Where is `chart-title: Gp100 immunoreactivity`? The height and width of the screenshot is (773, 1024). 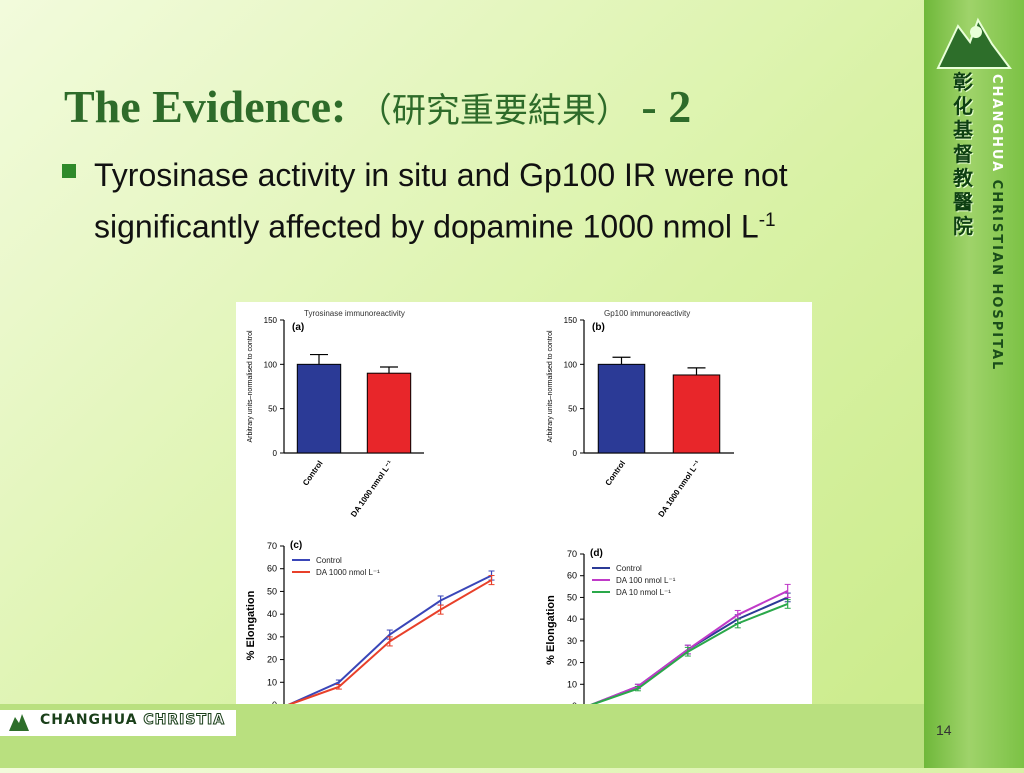
chart-title: Gp100 immunoreactivity is located at coordinates (647, 313).